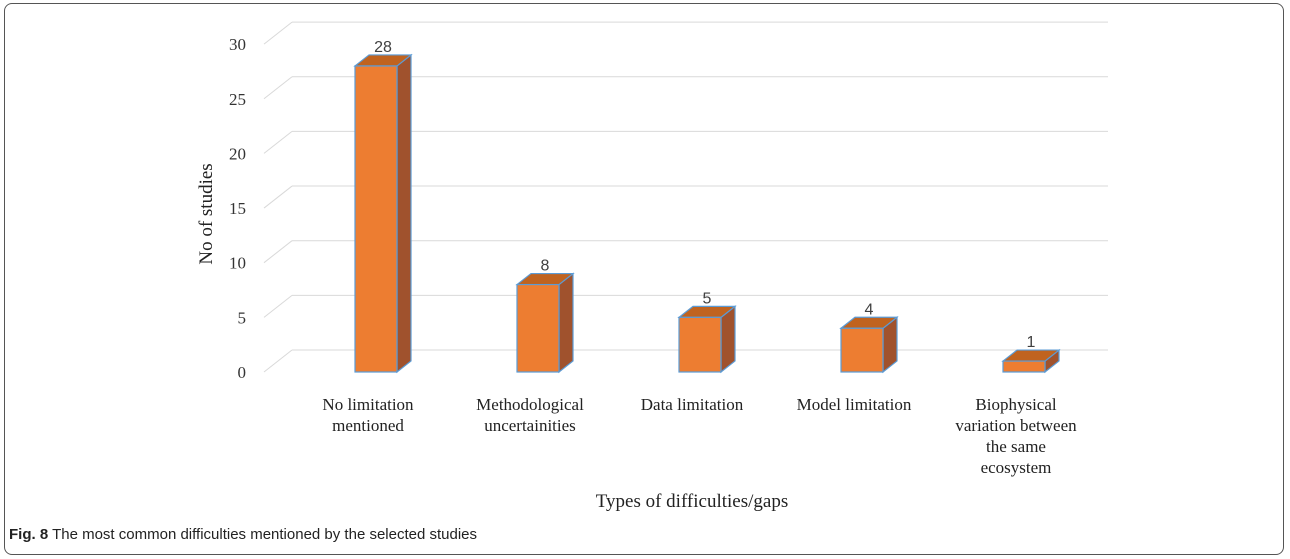 The image size is (1290, 559). I want to click on x-category-label-line: Model limitation, so click(854, 404).